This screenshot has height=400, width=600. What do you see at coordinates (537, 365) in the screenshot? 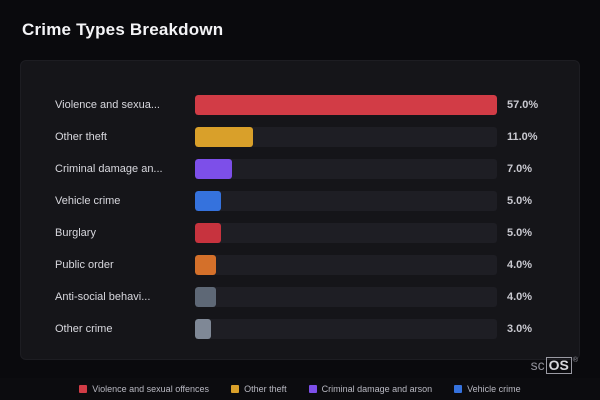
I see `watermark-text: sc` at bounding box center [537, 365].